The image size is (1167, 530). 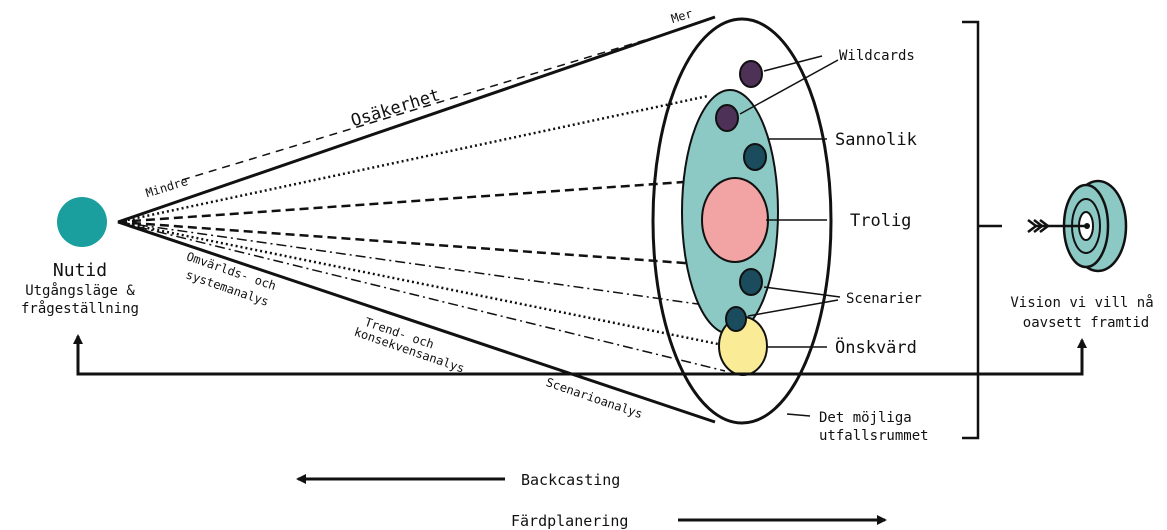 I want to click on uncertainty-label: Osäkerhet, so click(x=396, y=108).